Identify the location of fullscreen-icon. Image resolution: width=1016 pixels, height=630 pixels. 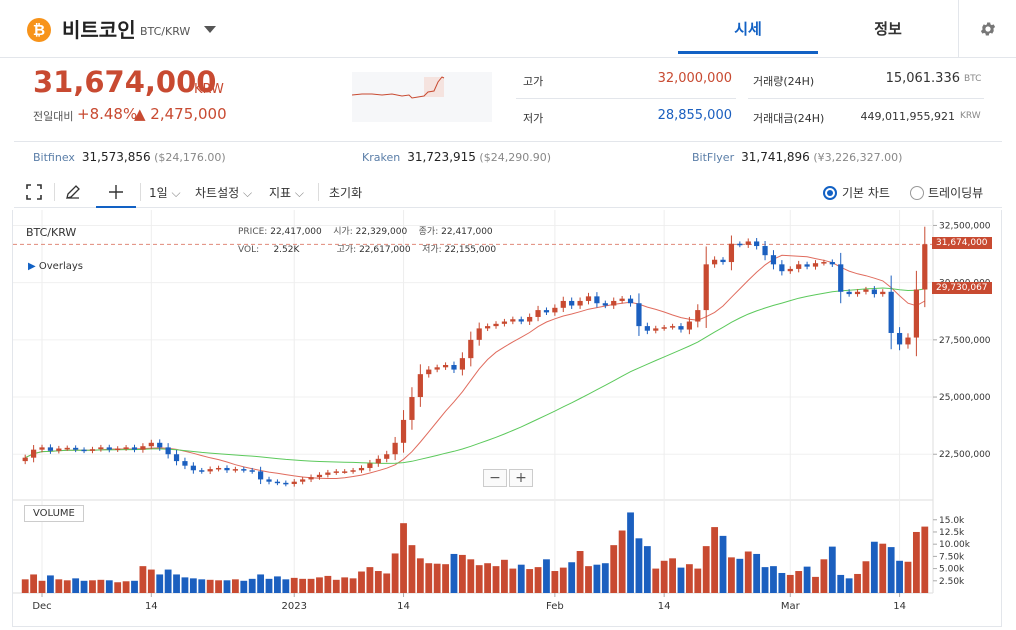
(34, 192).